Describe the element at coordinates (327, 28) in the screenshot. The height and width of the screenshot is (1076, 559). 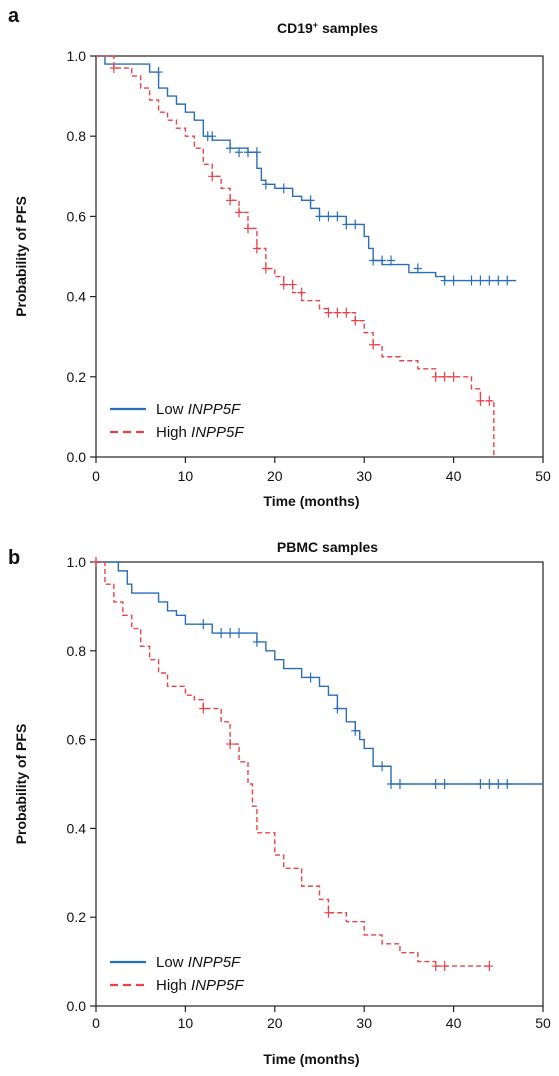
I see `chart-title: CD19+ samples` at that location.